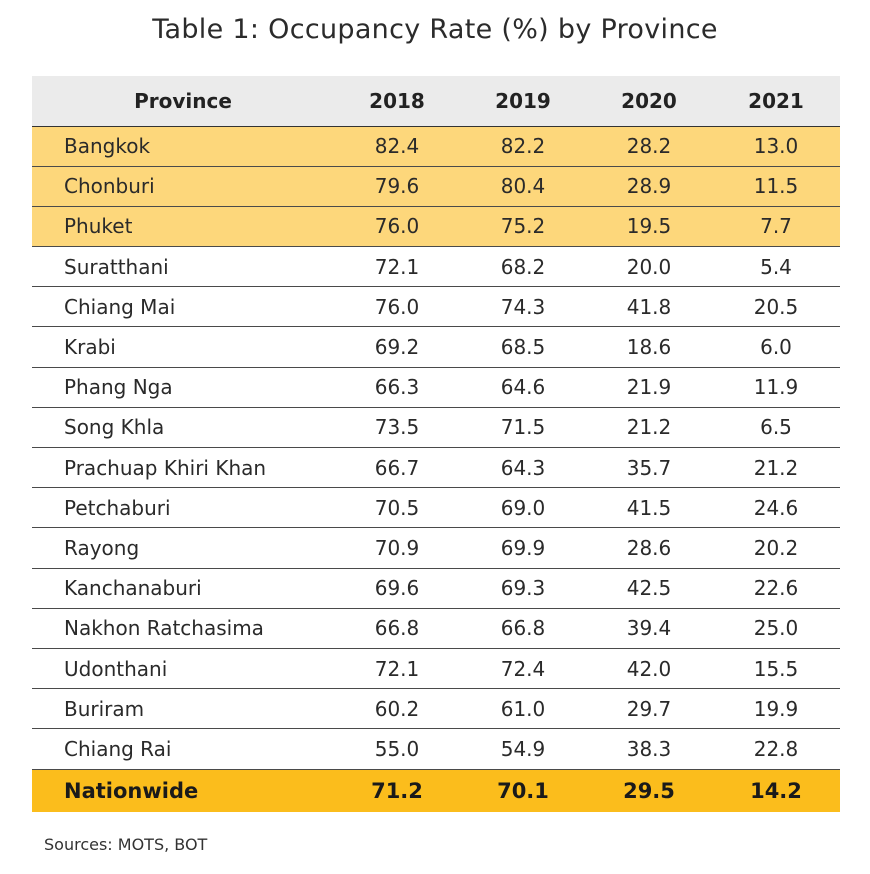 The width and height of the screenshot is (870, 874). What do you see at coordinates (107, 146) in the screenshot?
I see `province-cell: Bangkok` at bounding box center [107, 146].